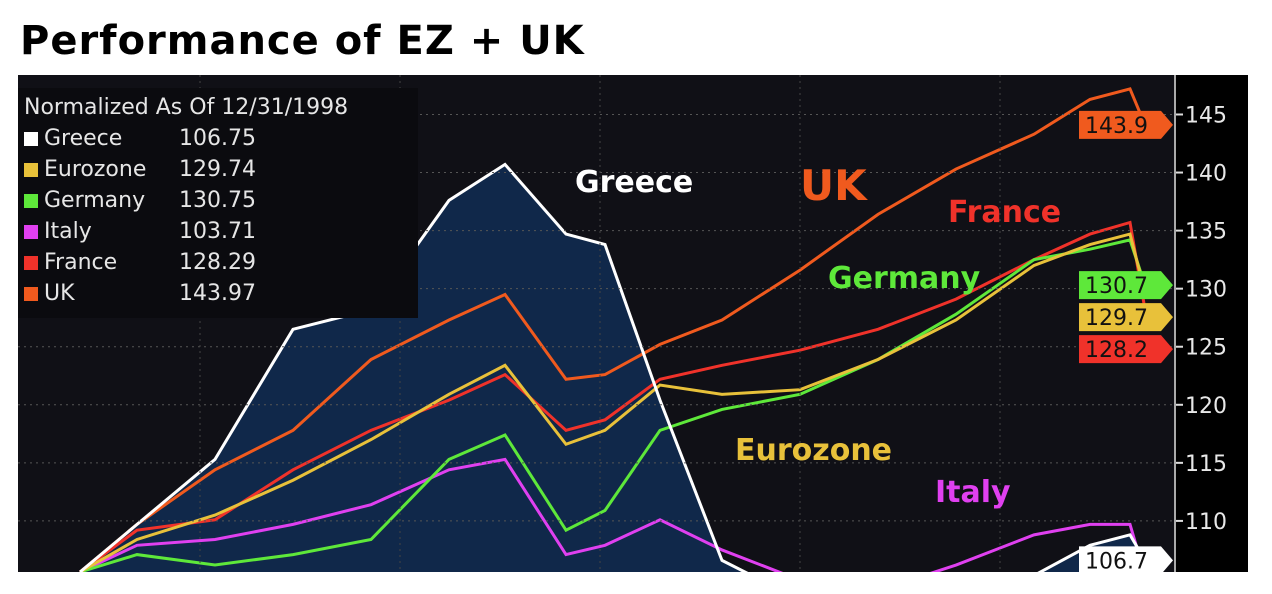 The width and height of the screenshot is (1272, 594). Describe the element at coordinates (1206, 290) in the screenshot. I see `y-tick-label: 130` at that location.